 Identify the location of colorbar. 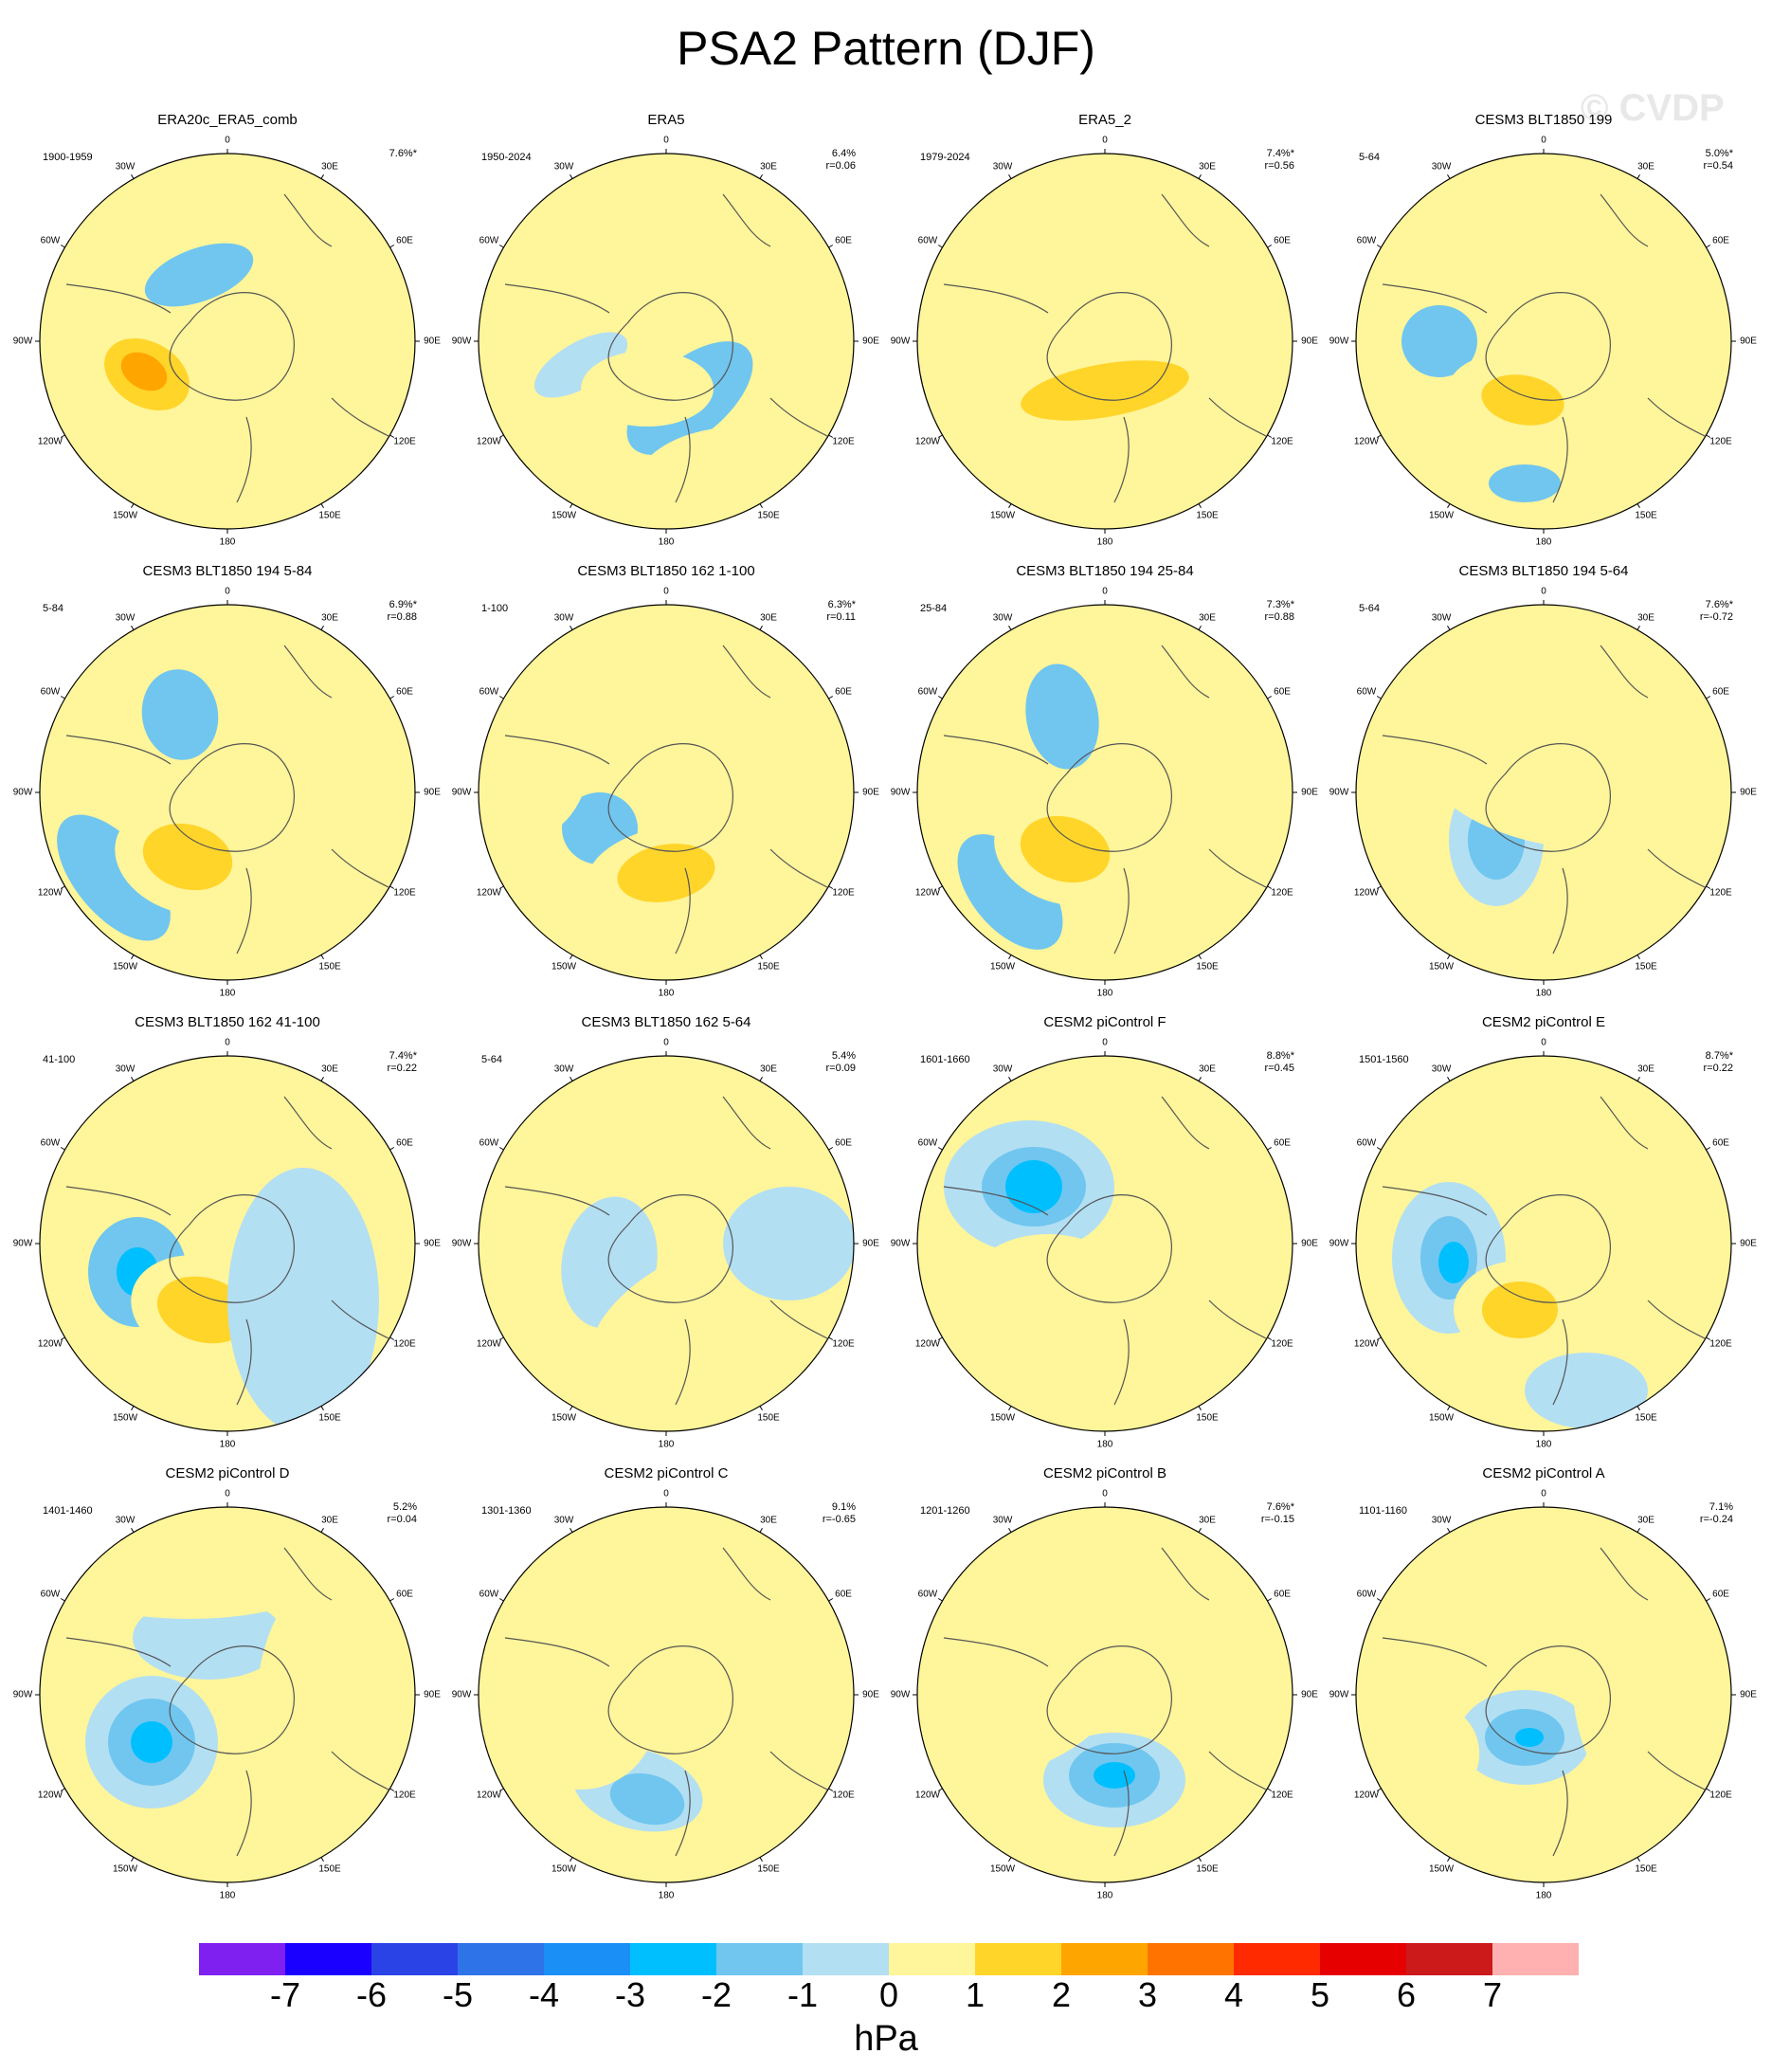
(889, 1959).